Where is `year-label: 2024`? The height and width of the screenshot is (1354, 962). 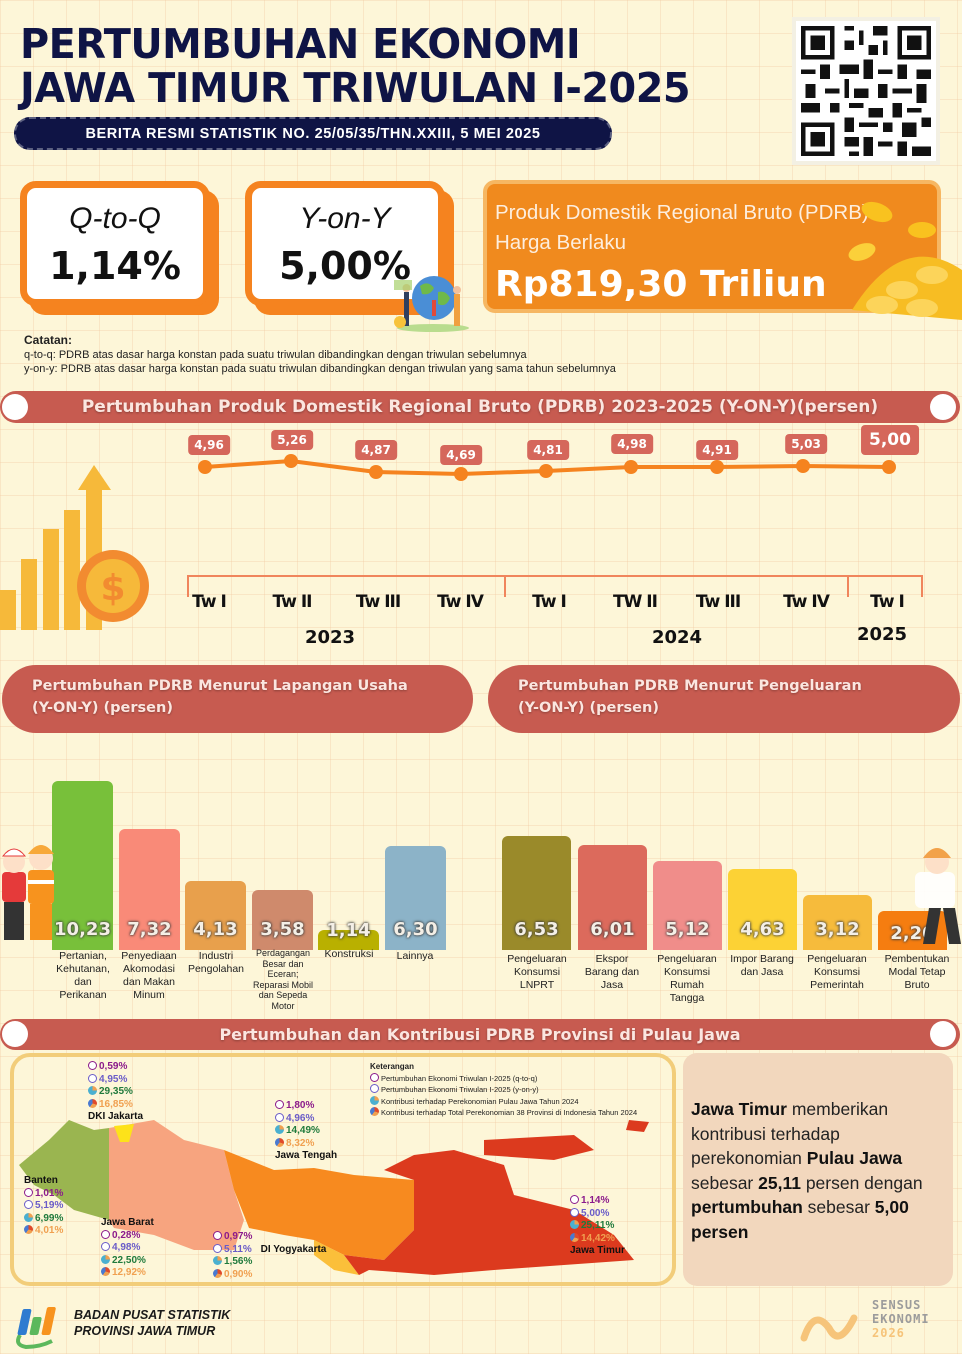 year-label: 2024 is located at coordinates (677, 637).